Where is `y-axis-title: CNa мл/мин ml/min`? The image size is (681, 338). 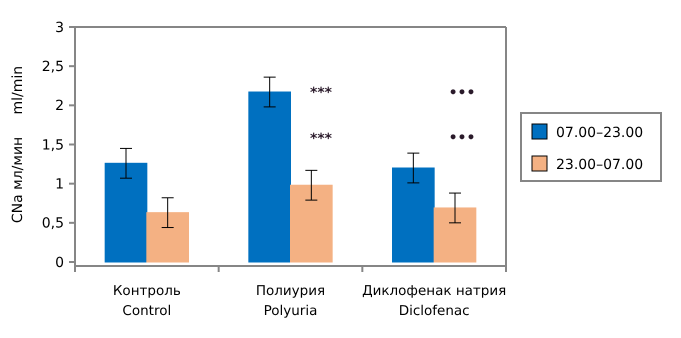 y-axis-title: CNa мл/мин ml/min is located at coordinates (18, 145).